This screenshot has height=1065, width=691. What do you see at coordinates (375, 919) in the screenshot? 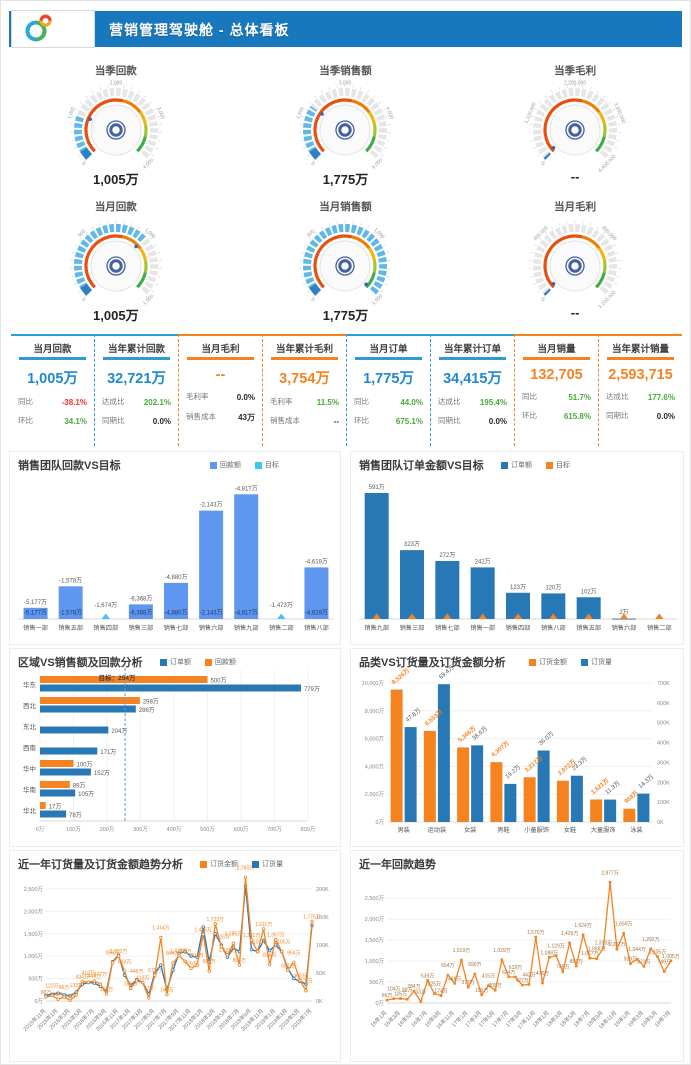
I see `svg-text: 2,000万` at bounding box center [375, 919].